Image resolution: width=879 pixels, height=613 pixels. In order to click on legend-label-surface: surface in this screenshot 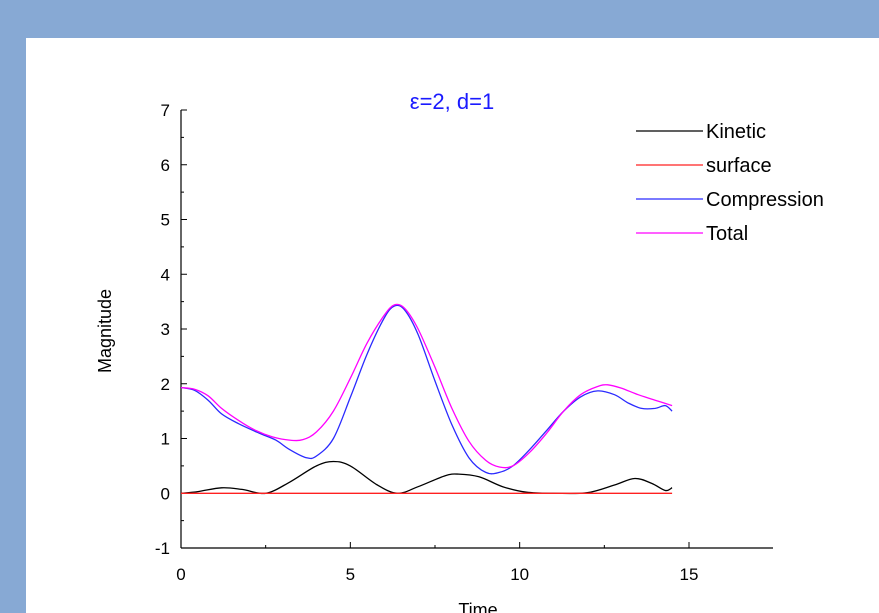, I will do `click(739, 166)`.